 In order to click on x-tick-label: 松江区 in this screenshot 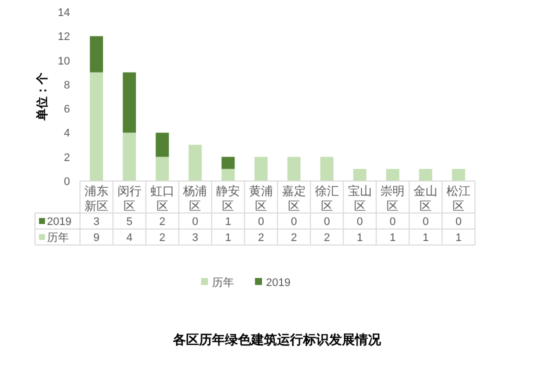, I will do `click(458, 198)`.